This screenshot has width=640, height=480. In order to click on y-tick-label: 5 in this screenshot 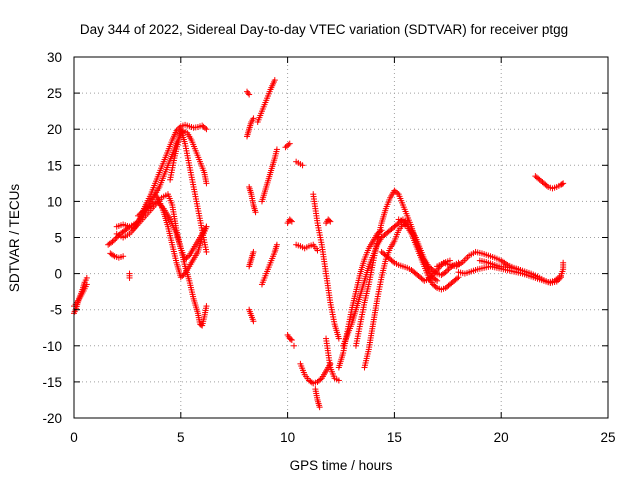, I will do `click(58, 238)`.